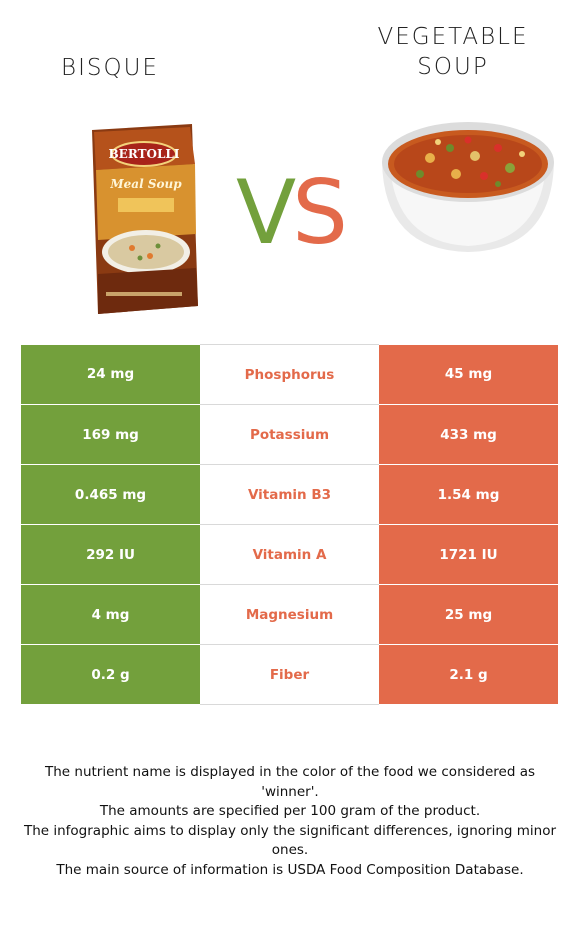 The width and height of the screenshot is (580, 934). I want to click on right-value: 433 mg, so click(468, 434).